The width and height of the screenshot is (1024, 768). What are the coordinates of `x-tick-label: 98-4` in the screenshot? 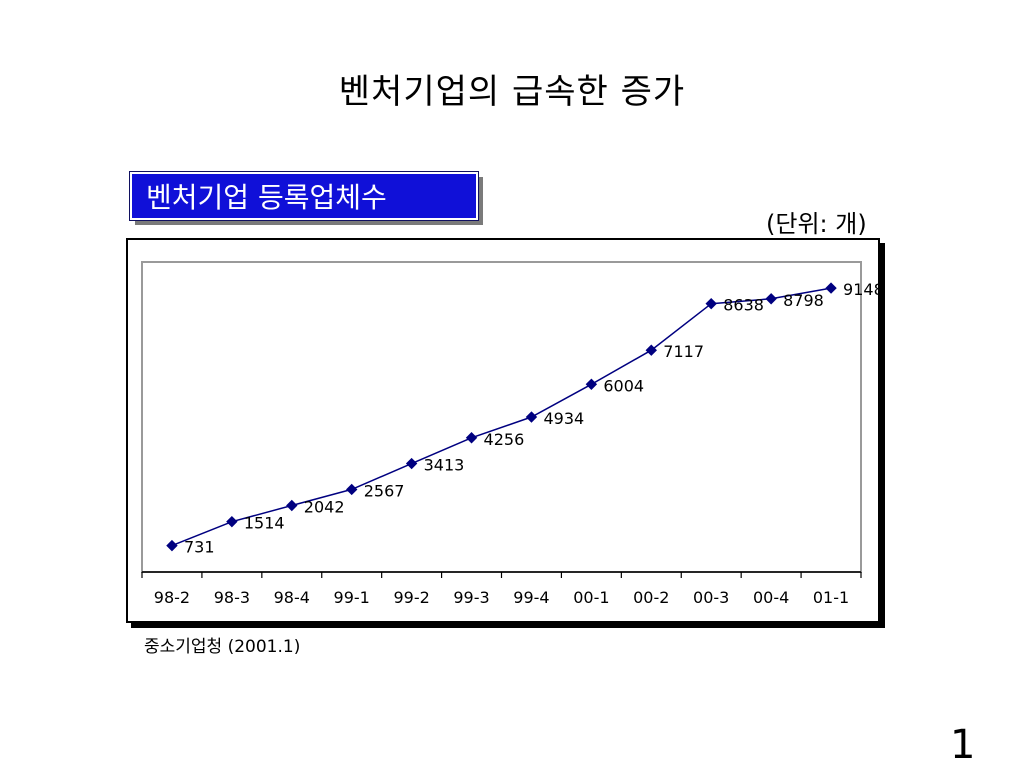 It's located at (292, 597).